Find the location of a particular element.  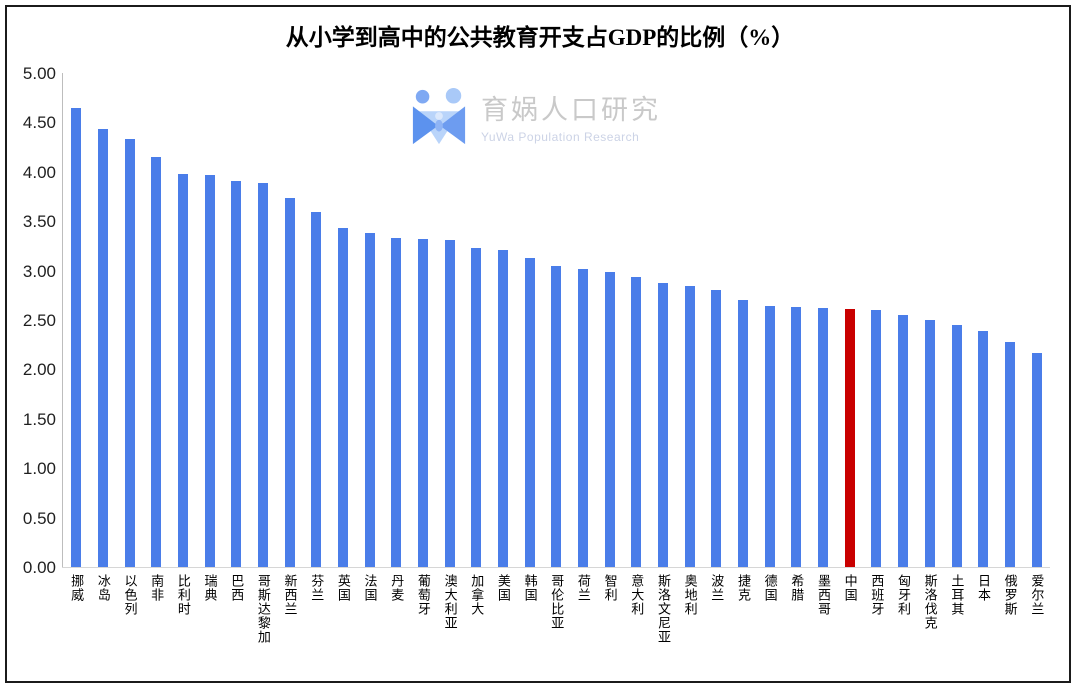

y-axis-tick-label: 3.00 is located at coordinates (39, 271).